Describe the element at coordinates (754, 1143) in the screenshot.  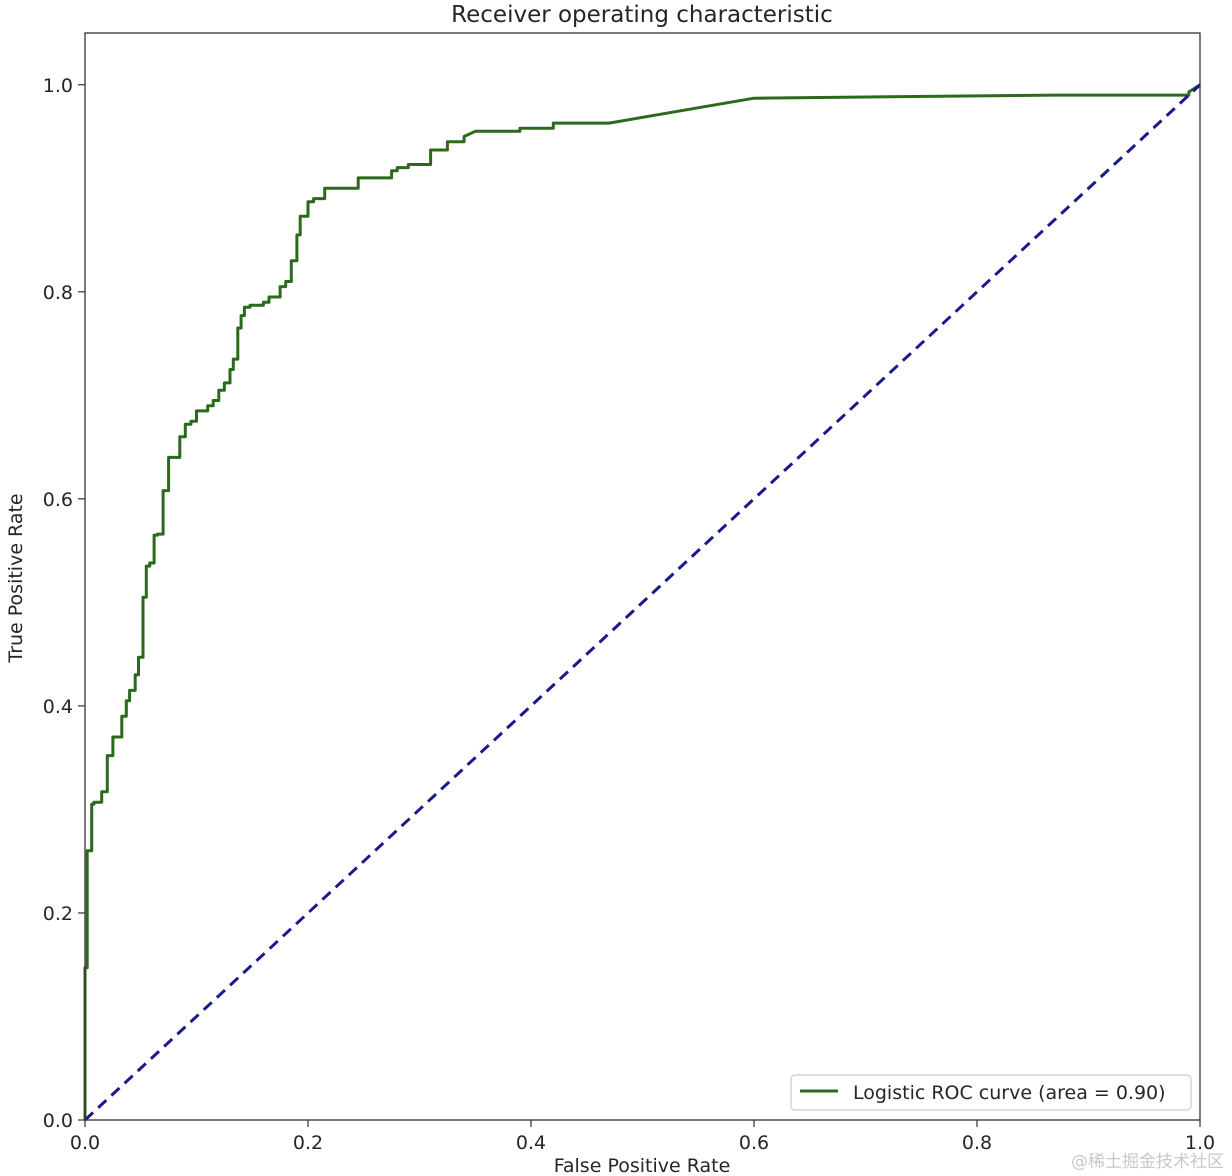
I see `x-tick-label: 0.6` at that location.